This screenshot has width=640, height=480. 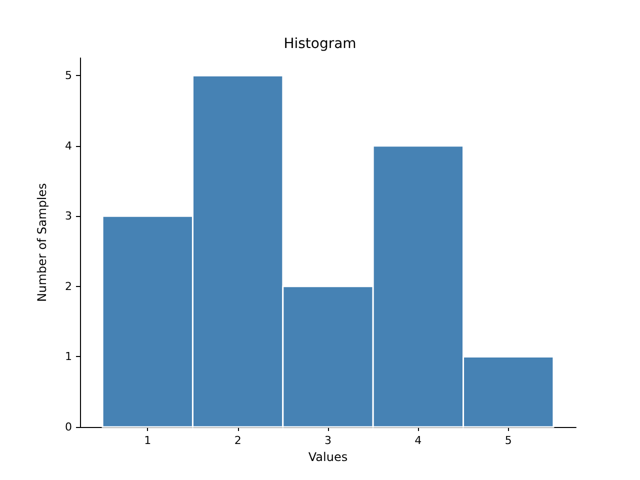 What do you see at coordinates (328, 457) in the screenshot?
I see `x-axis-title: Values` at bounding box center [328, 457].